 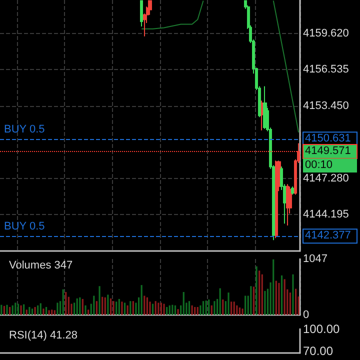 I want to click on y-tick-label: 4147.280, so click(x=326, y=178).